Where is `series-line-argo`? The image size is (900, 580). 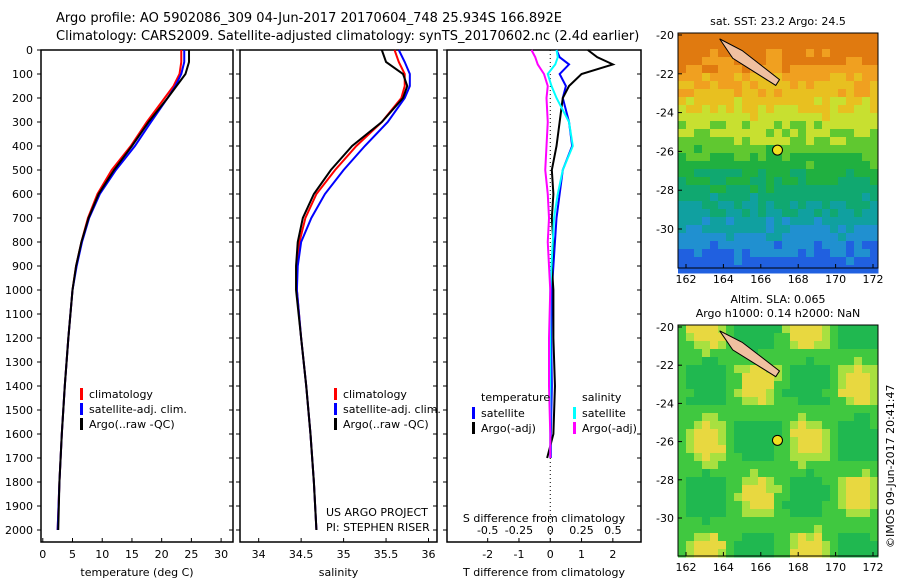
series-line-argo is located at coordinates (124, 290).